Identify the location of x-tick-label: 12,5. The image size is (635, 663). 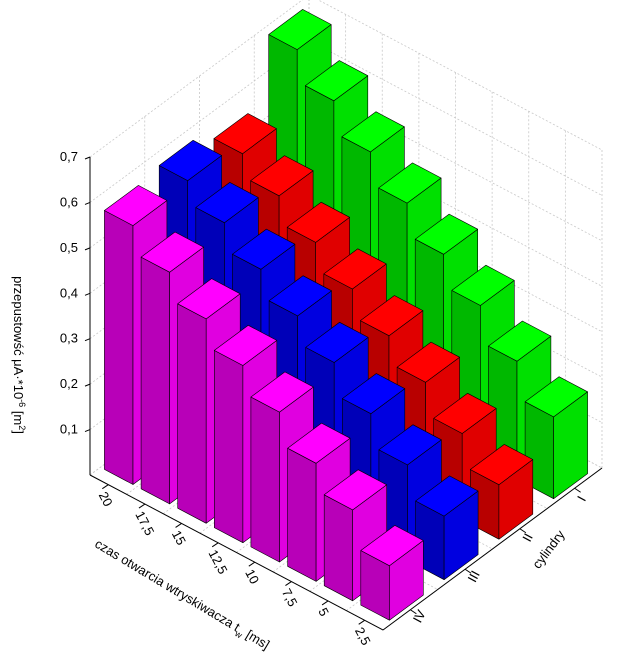
(218, 561).